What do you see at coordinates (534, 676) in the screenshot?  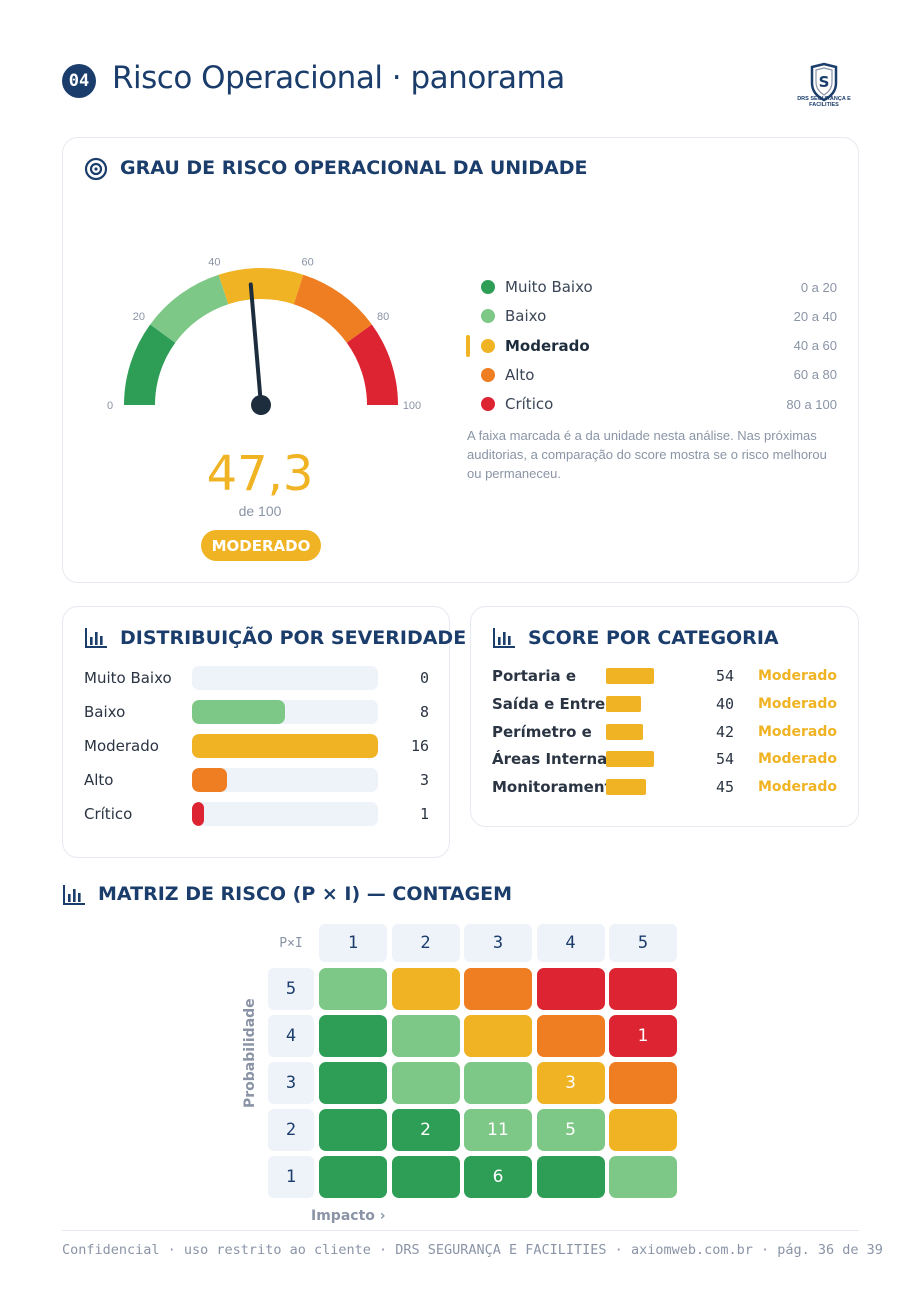 I see `category-label: Portaria e` at bounding box center [534, 676].